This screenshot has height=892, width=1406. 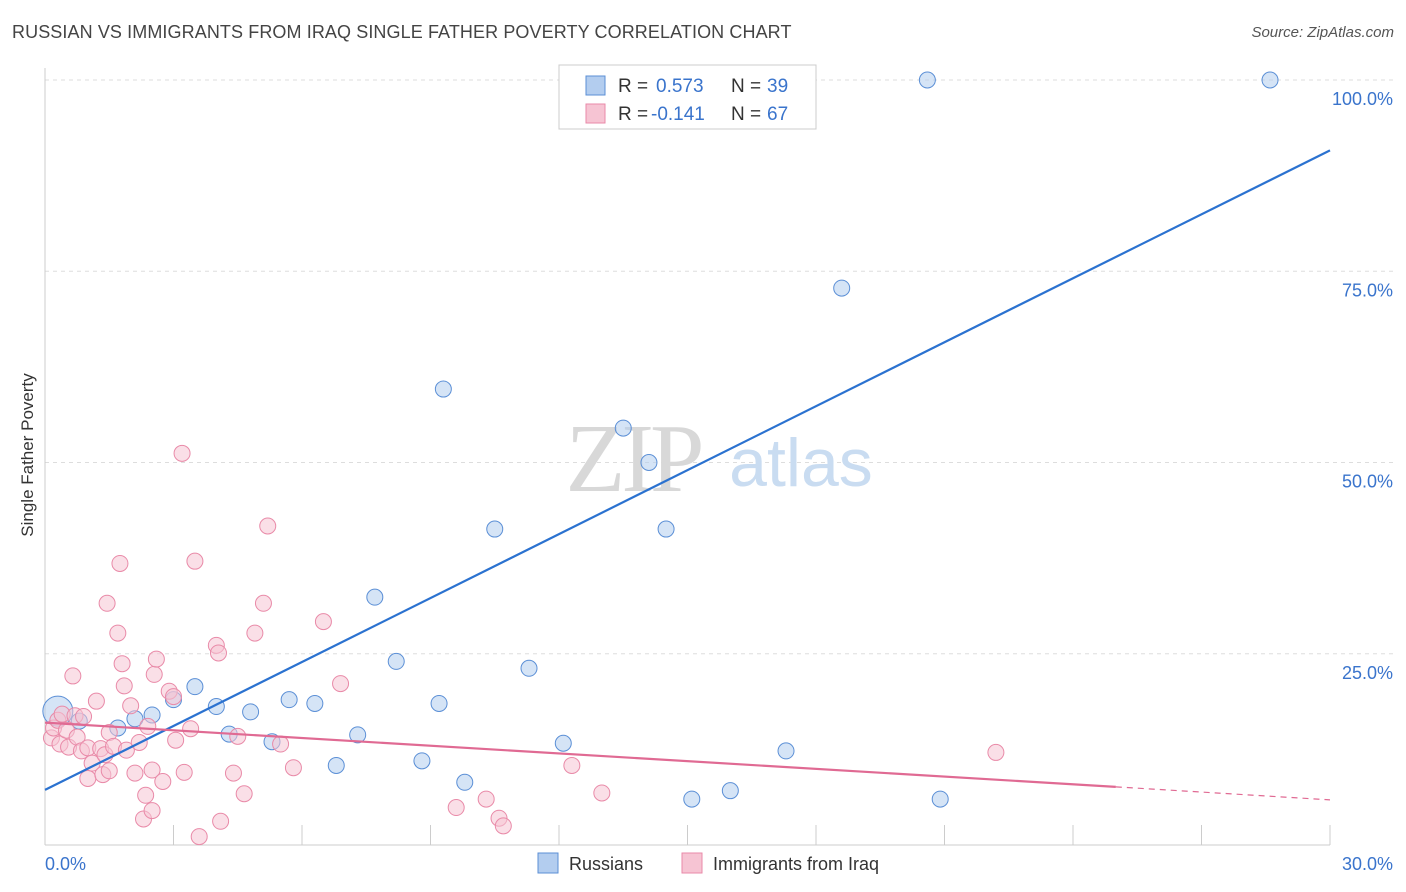 What do you see at coordinates (680, 86) in the screenshot?
I see `legend-r-value-1: 0.573` at bounding box center [680, 86].